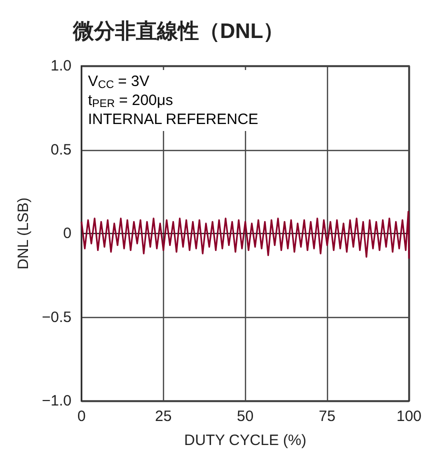 Image resolution: width=435 pixels, height=469 pixels. I want to click on x-tick-label: 75, so click(327, 416).